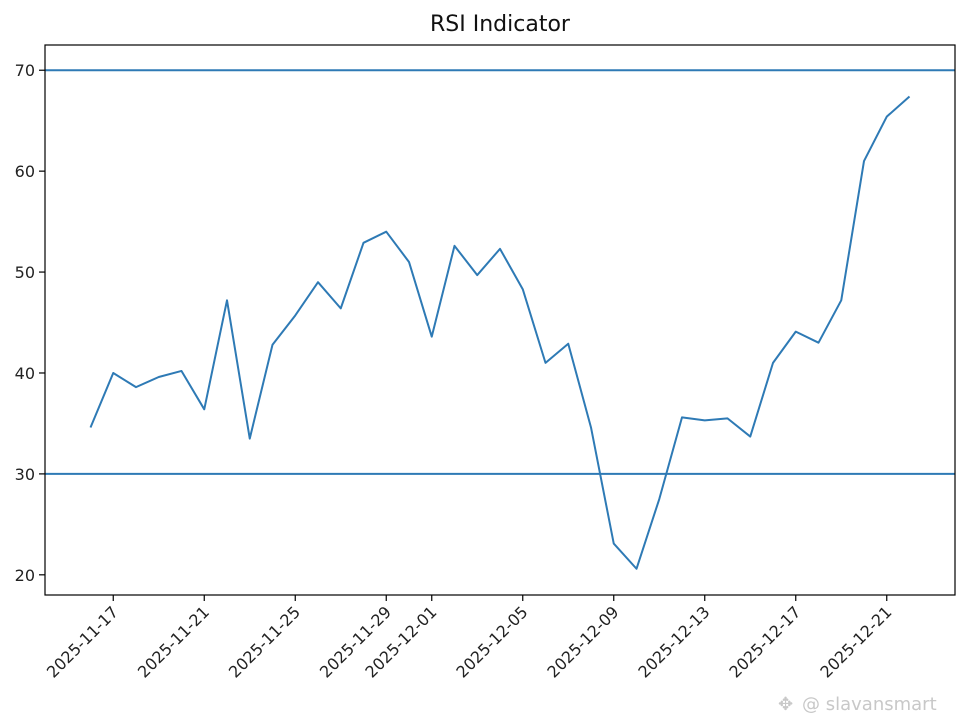  I want to click on x-tick-label: 2025-11-25, so click(264, 641).